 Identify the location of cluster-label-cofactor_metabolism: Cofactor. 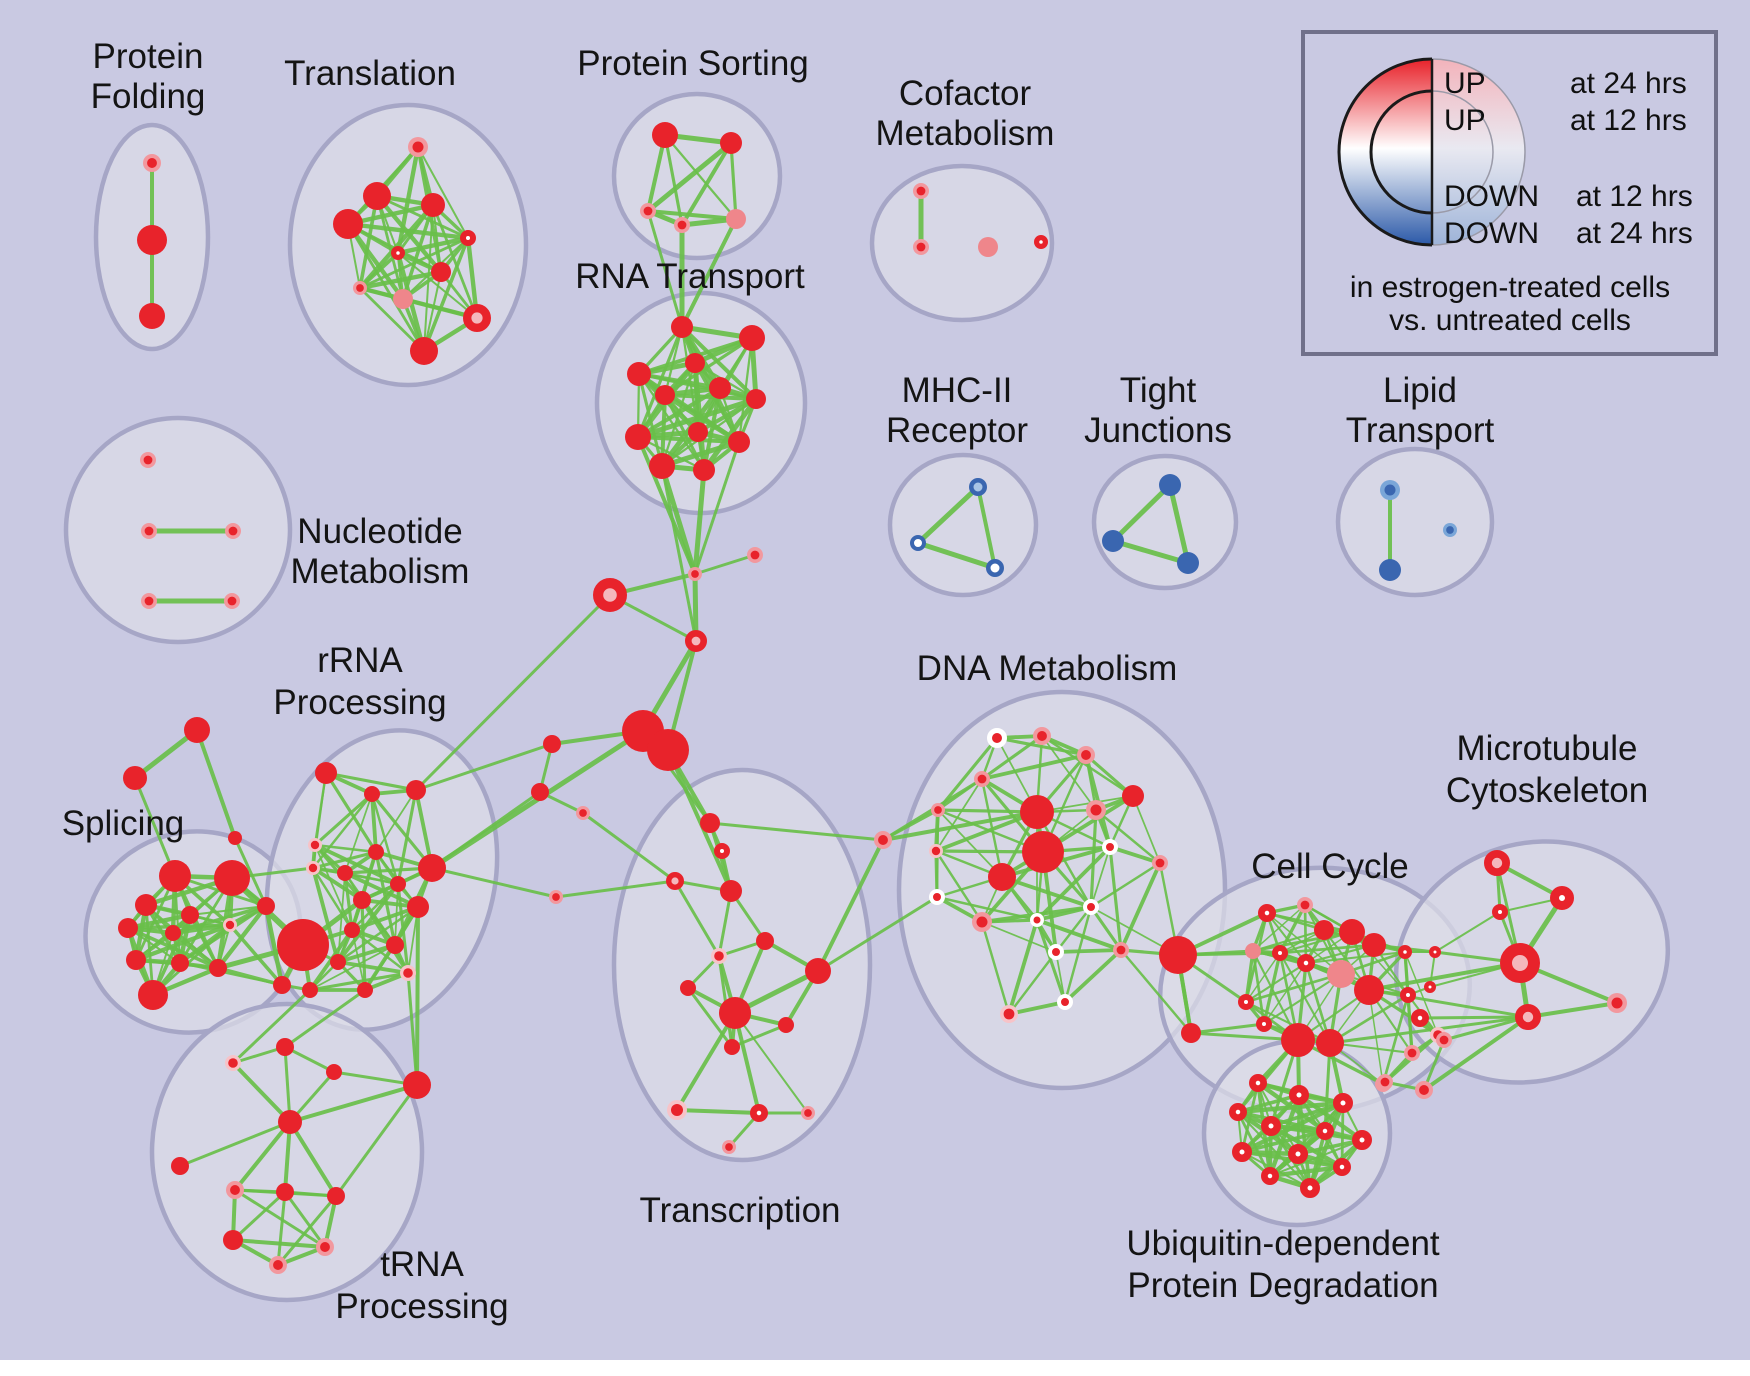
(965, 93).